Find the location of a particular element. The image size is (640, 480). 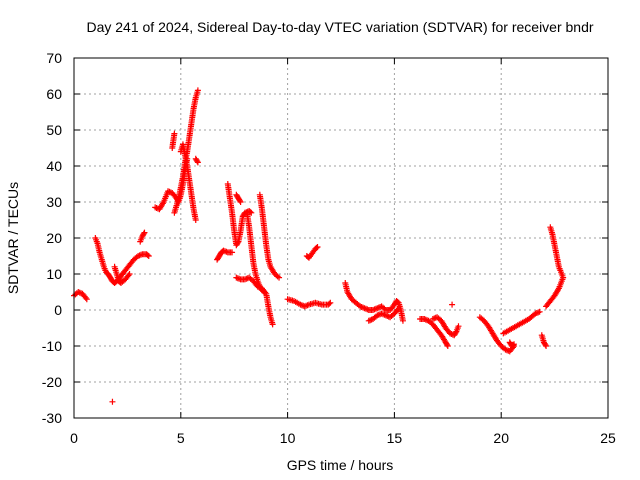

y-tick-label: -10 is located at coordinates (52, 346).